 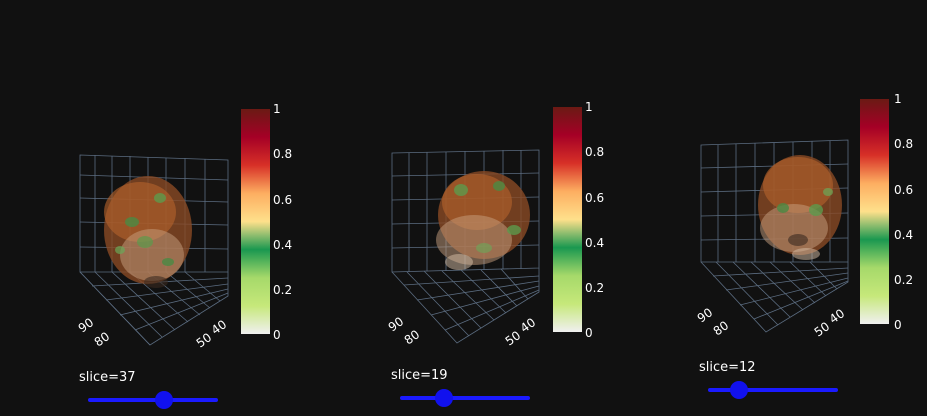 What do you see at coordinates (419, 375) in the screenshot?
I see `slice-value-label: slice=19` at bounding box center [419, 375].